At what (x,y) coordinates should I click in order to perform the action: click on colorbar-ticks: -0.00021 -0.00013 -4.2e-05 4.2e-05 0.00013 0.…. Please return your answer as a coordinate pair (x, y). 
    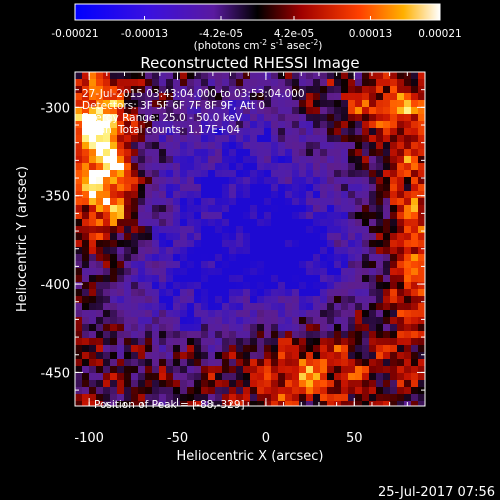
    Looking at the image, I should click on (256, 28).